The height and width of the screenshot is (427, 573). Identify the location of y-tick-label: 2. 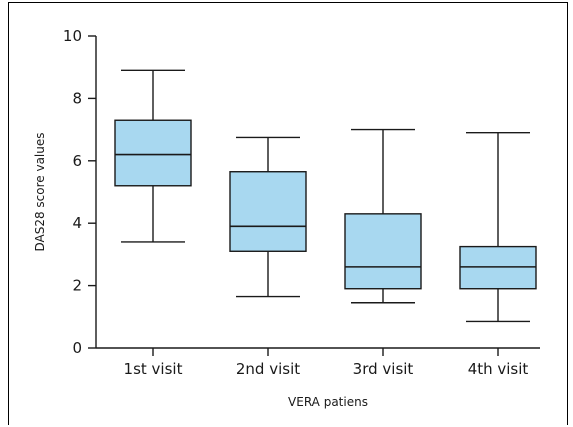
(77, 286).